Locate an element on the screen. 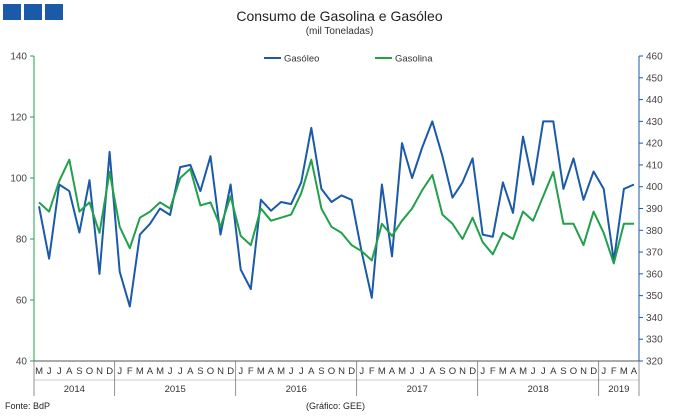 This screenshot has width=679, height=418. y-right-tick-label: 360 is located at coordinates (654, 274).